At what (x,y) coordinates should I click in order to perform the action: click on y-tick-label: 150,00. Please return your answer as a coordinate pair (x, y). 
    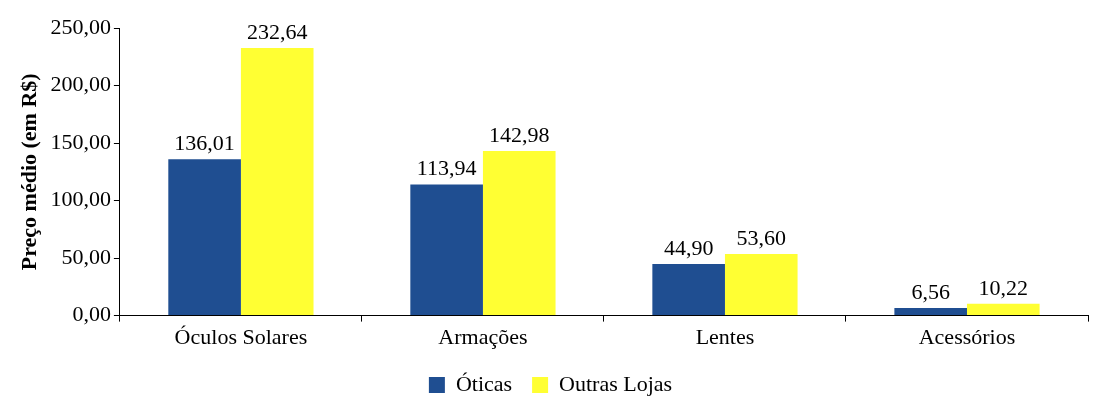
    Looking at the image, I should click on (80, 141).